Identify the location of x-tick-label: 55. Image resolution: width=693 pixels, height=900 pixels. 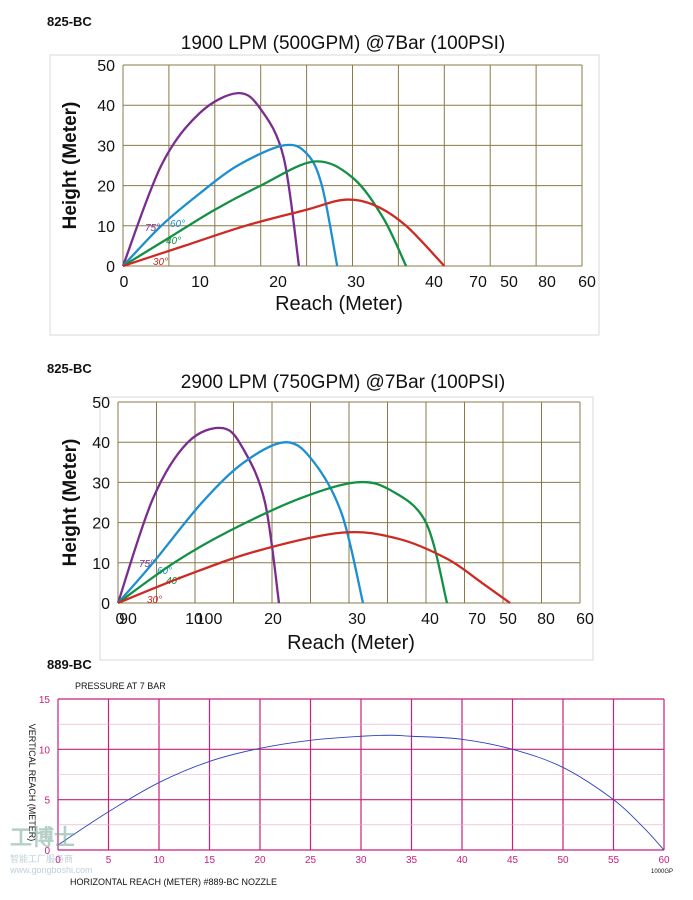
(614, 860).